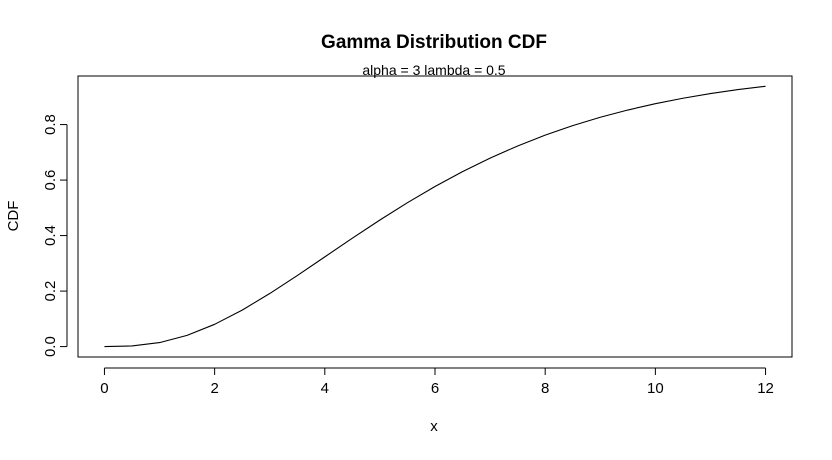 The image size is (832, 460). Describe the element at coordinates (214, 388) in the screenshot. I see `x-tick-label: 2` at that location.